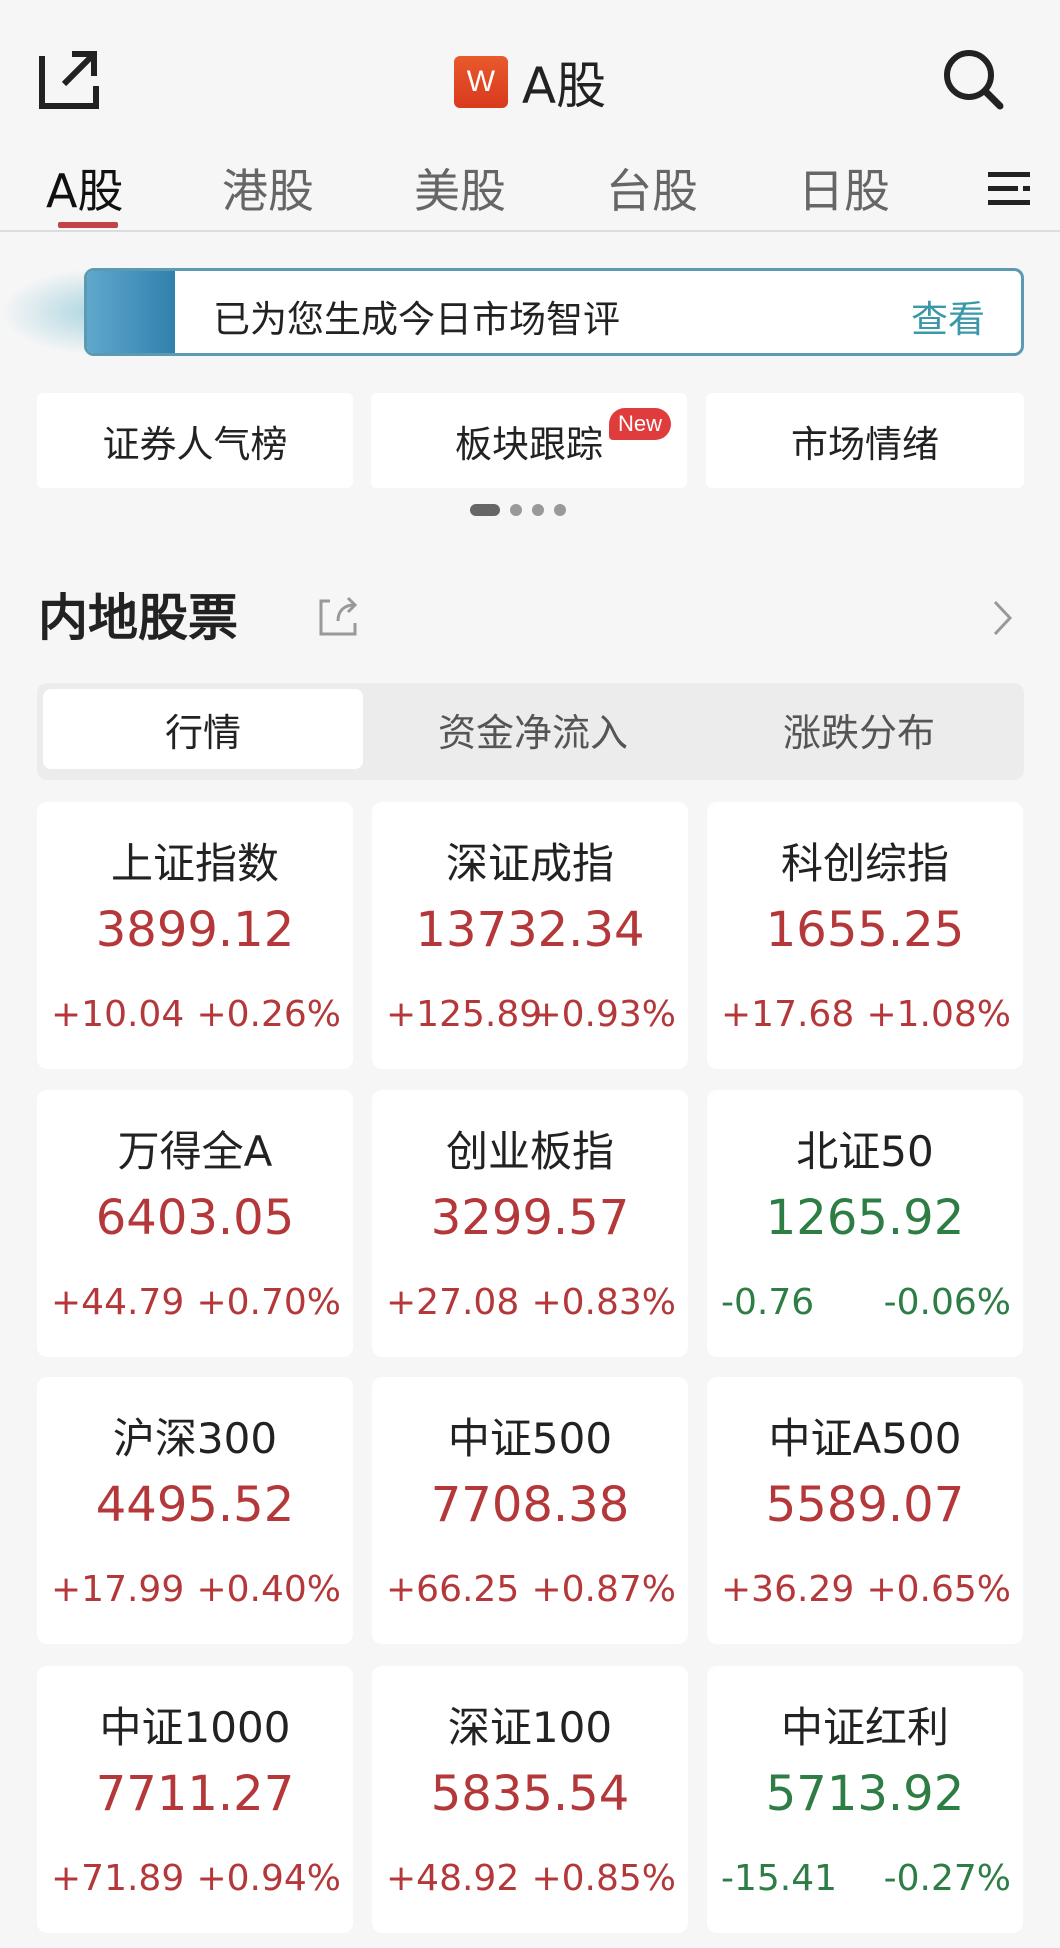 The width and height of the screenshot is (1060, 1948). What do you see at coordinates (864, 1727) in the screenshot?
I see `index-name: 中证红利` at bounding box center [864, 1727].